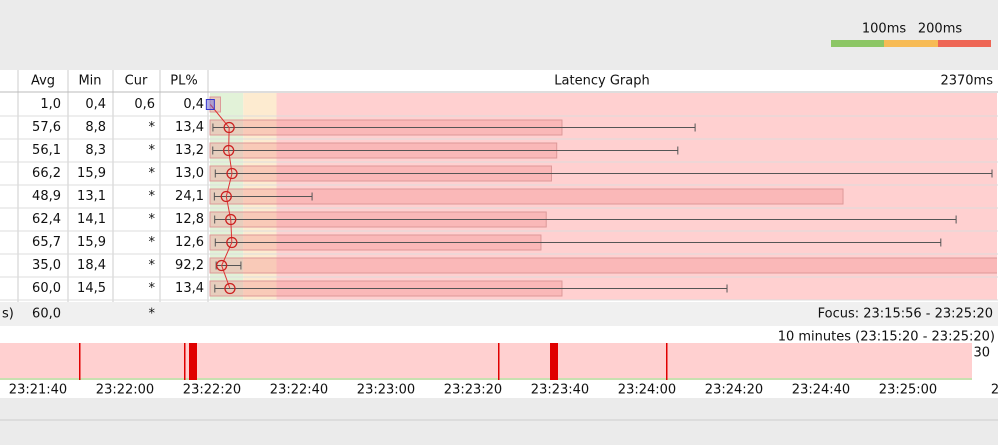  I want to click on timeline-strip, so click(486, 361).